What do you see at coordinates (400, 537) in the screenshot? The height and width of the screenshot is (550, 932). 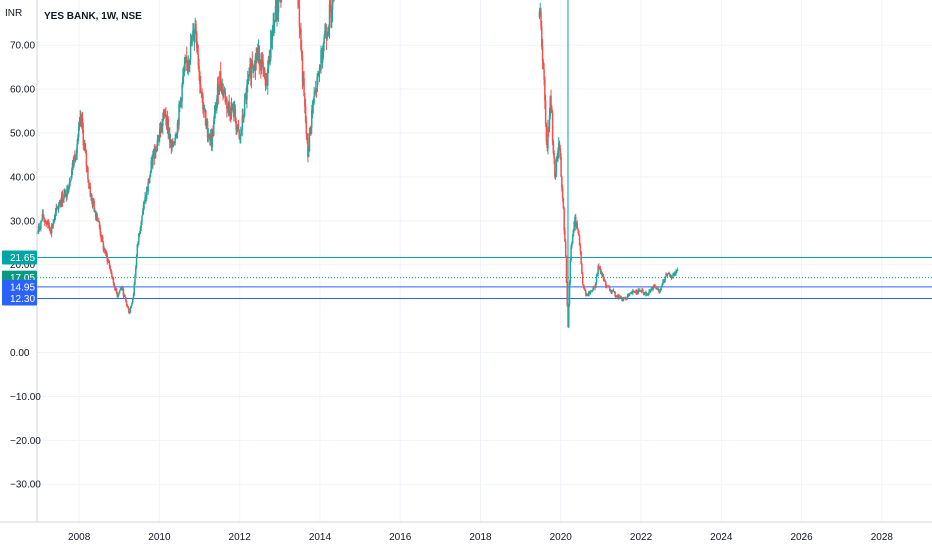 I see `x-tick-label: 2016` at bounding box center [400, 537].